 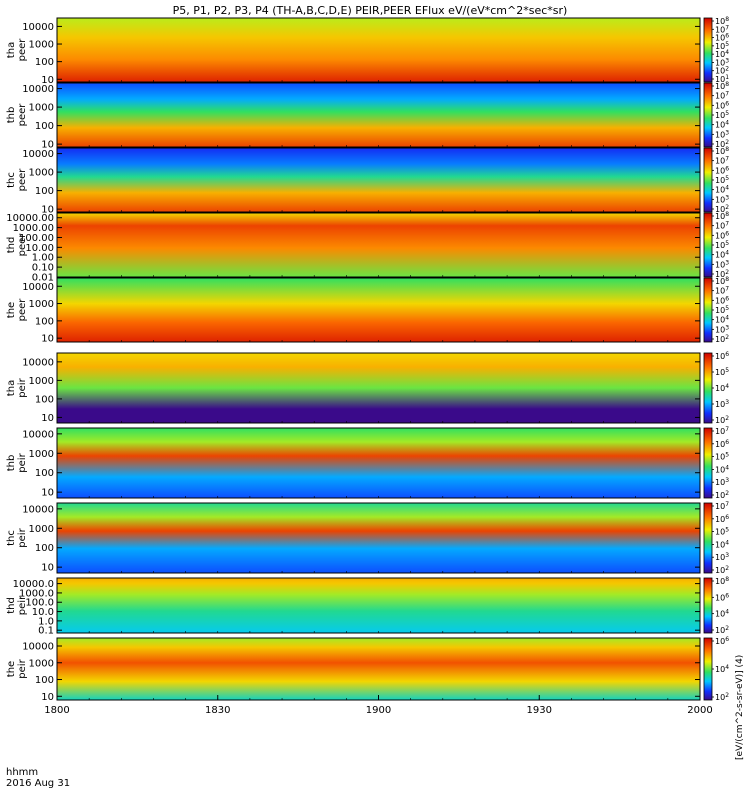 What do you see at coordinates (11, 605) in the screenshot?
I see `y-axis-label-probe: thd` at bounding box center [11, 605].